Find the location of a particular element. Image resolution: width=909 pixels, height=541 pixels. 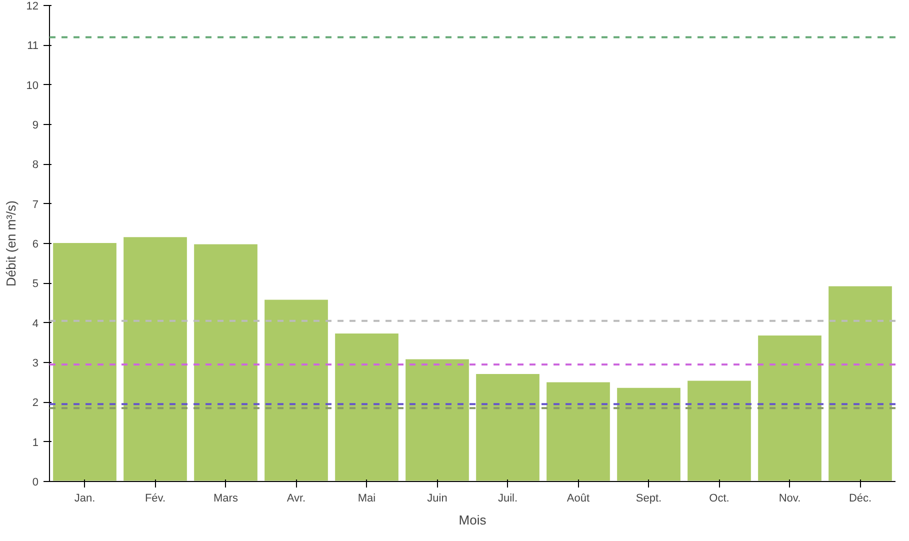

x-tick-label: Déc. is located at coordinates (860, 498).